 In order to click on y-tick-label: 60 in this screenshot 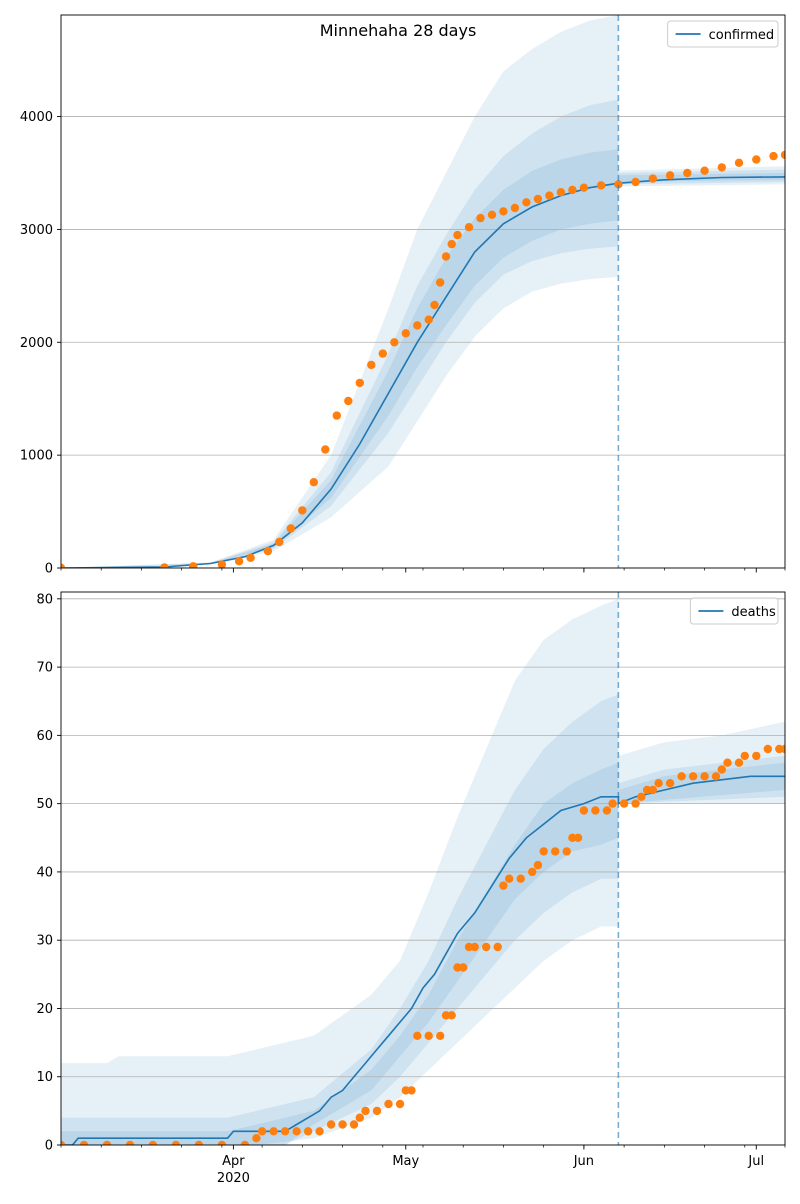, I will do `click(44, 736)`.